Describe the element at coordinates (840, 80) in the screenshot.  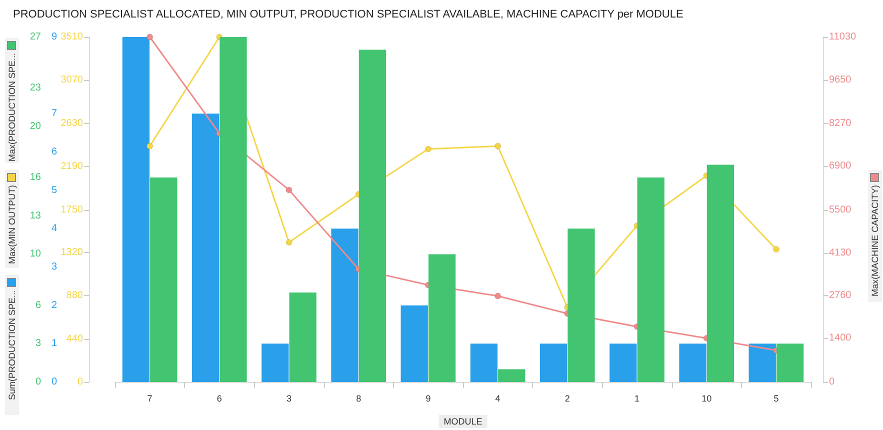
I see `y2-tick-label: 9650` at that location.